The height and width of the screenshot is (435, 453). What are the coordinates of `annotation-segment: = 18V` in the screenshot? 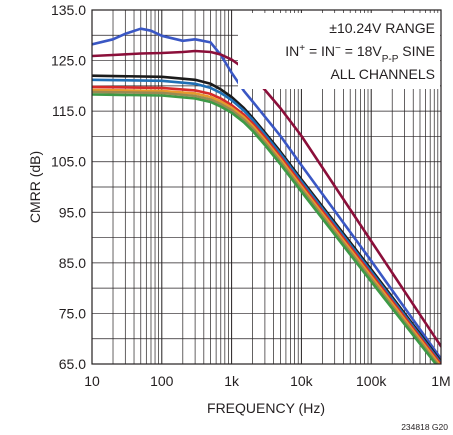 It's located at (362, 51).